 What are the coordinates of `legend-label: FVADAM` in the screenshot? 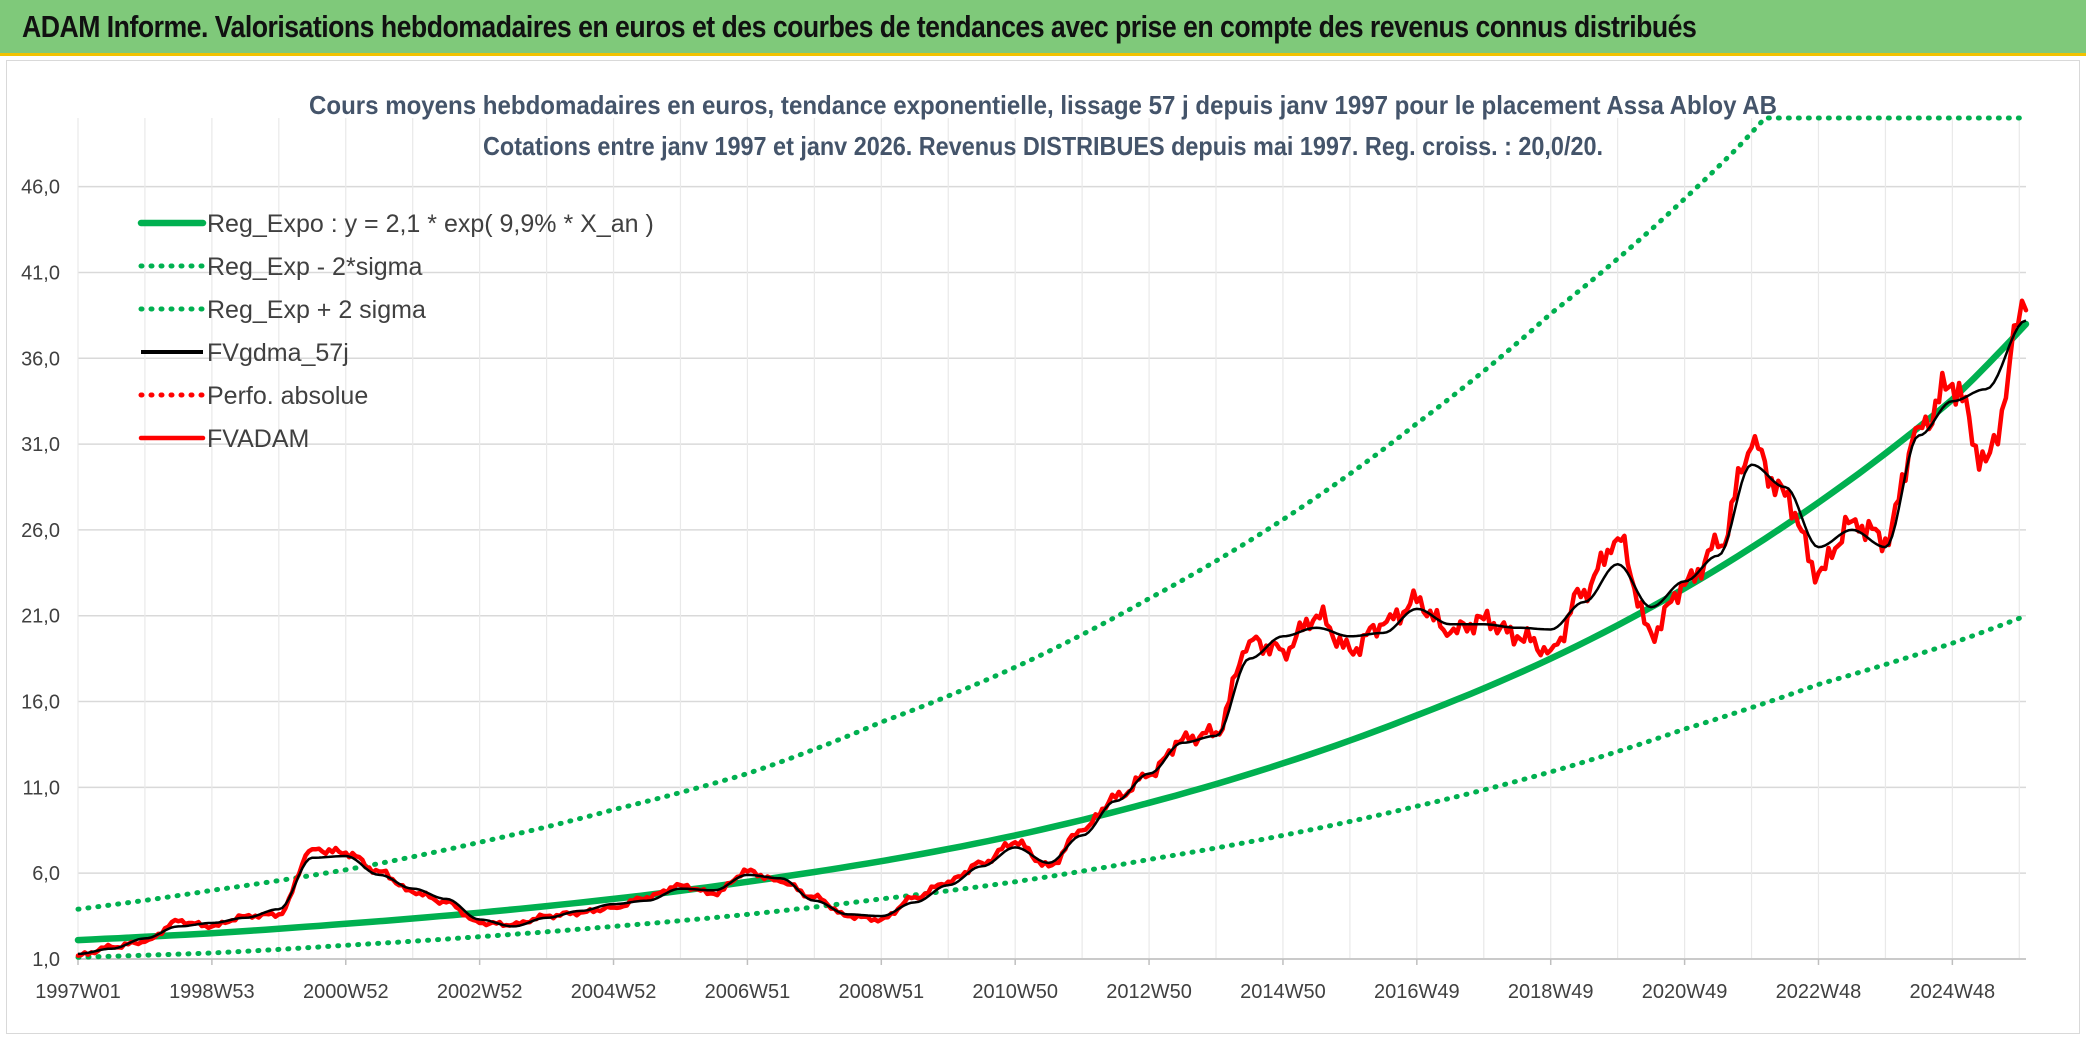 It's located at (258, 439).